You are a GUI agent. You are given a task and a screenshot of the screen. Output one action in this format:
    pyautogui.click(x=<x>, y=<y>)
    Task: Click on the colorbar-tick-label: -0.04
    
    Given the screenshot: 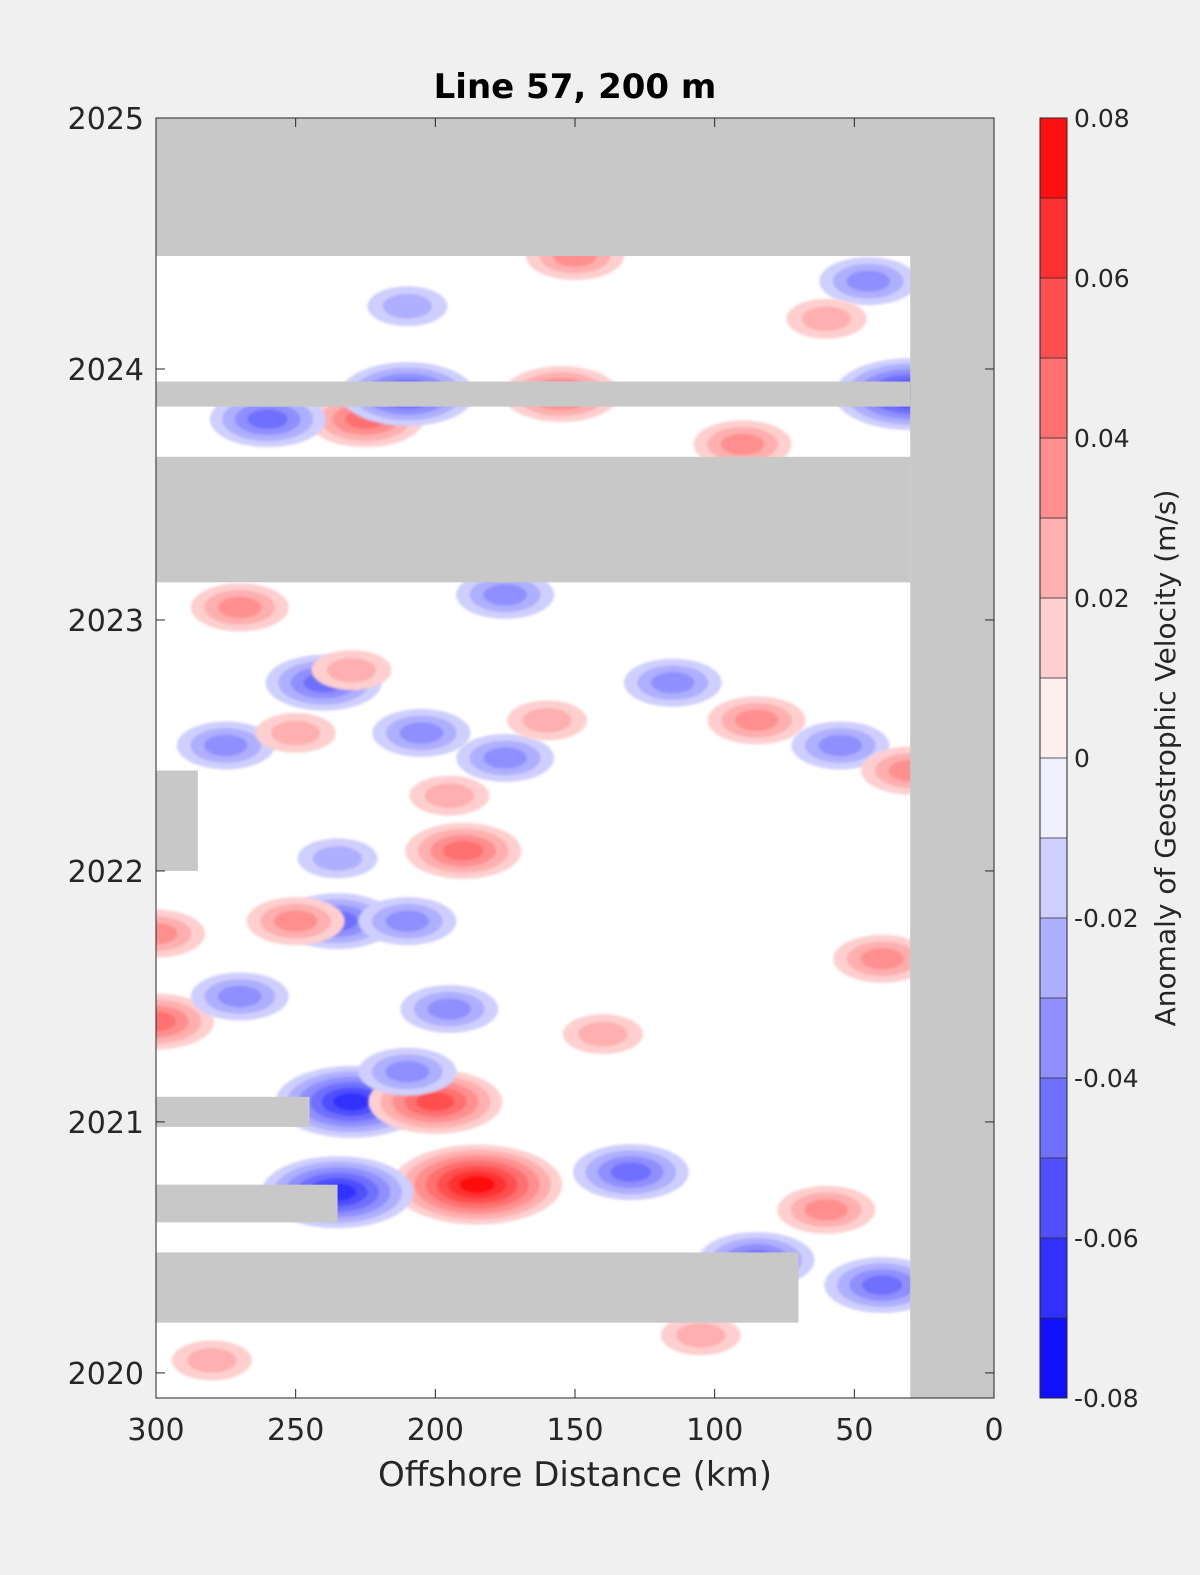 What is the action you would take?
    pyautogui.click(x=1106, y=1078)
    